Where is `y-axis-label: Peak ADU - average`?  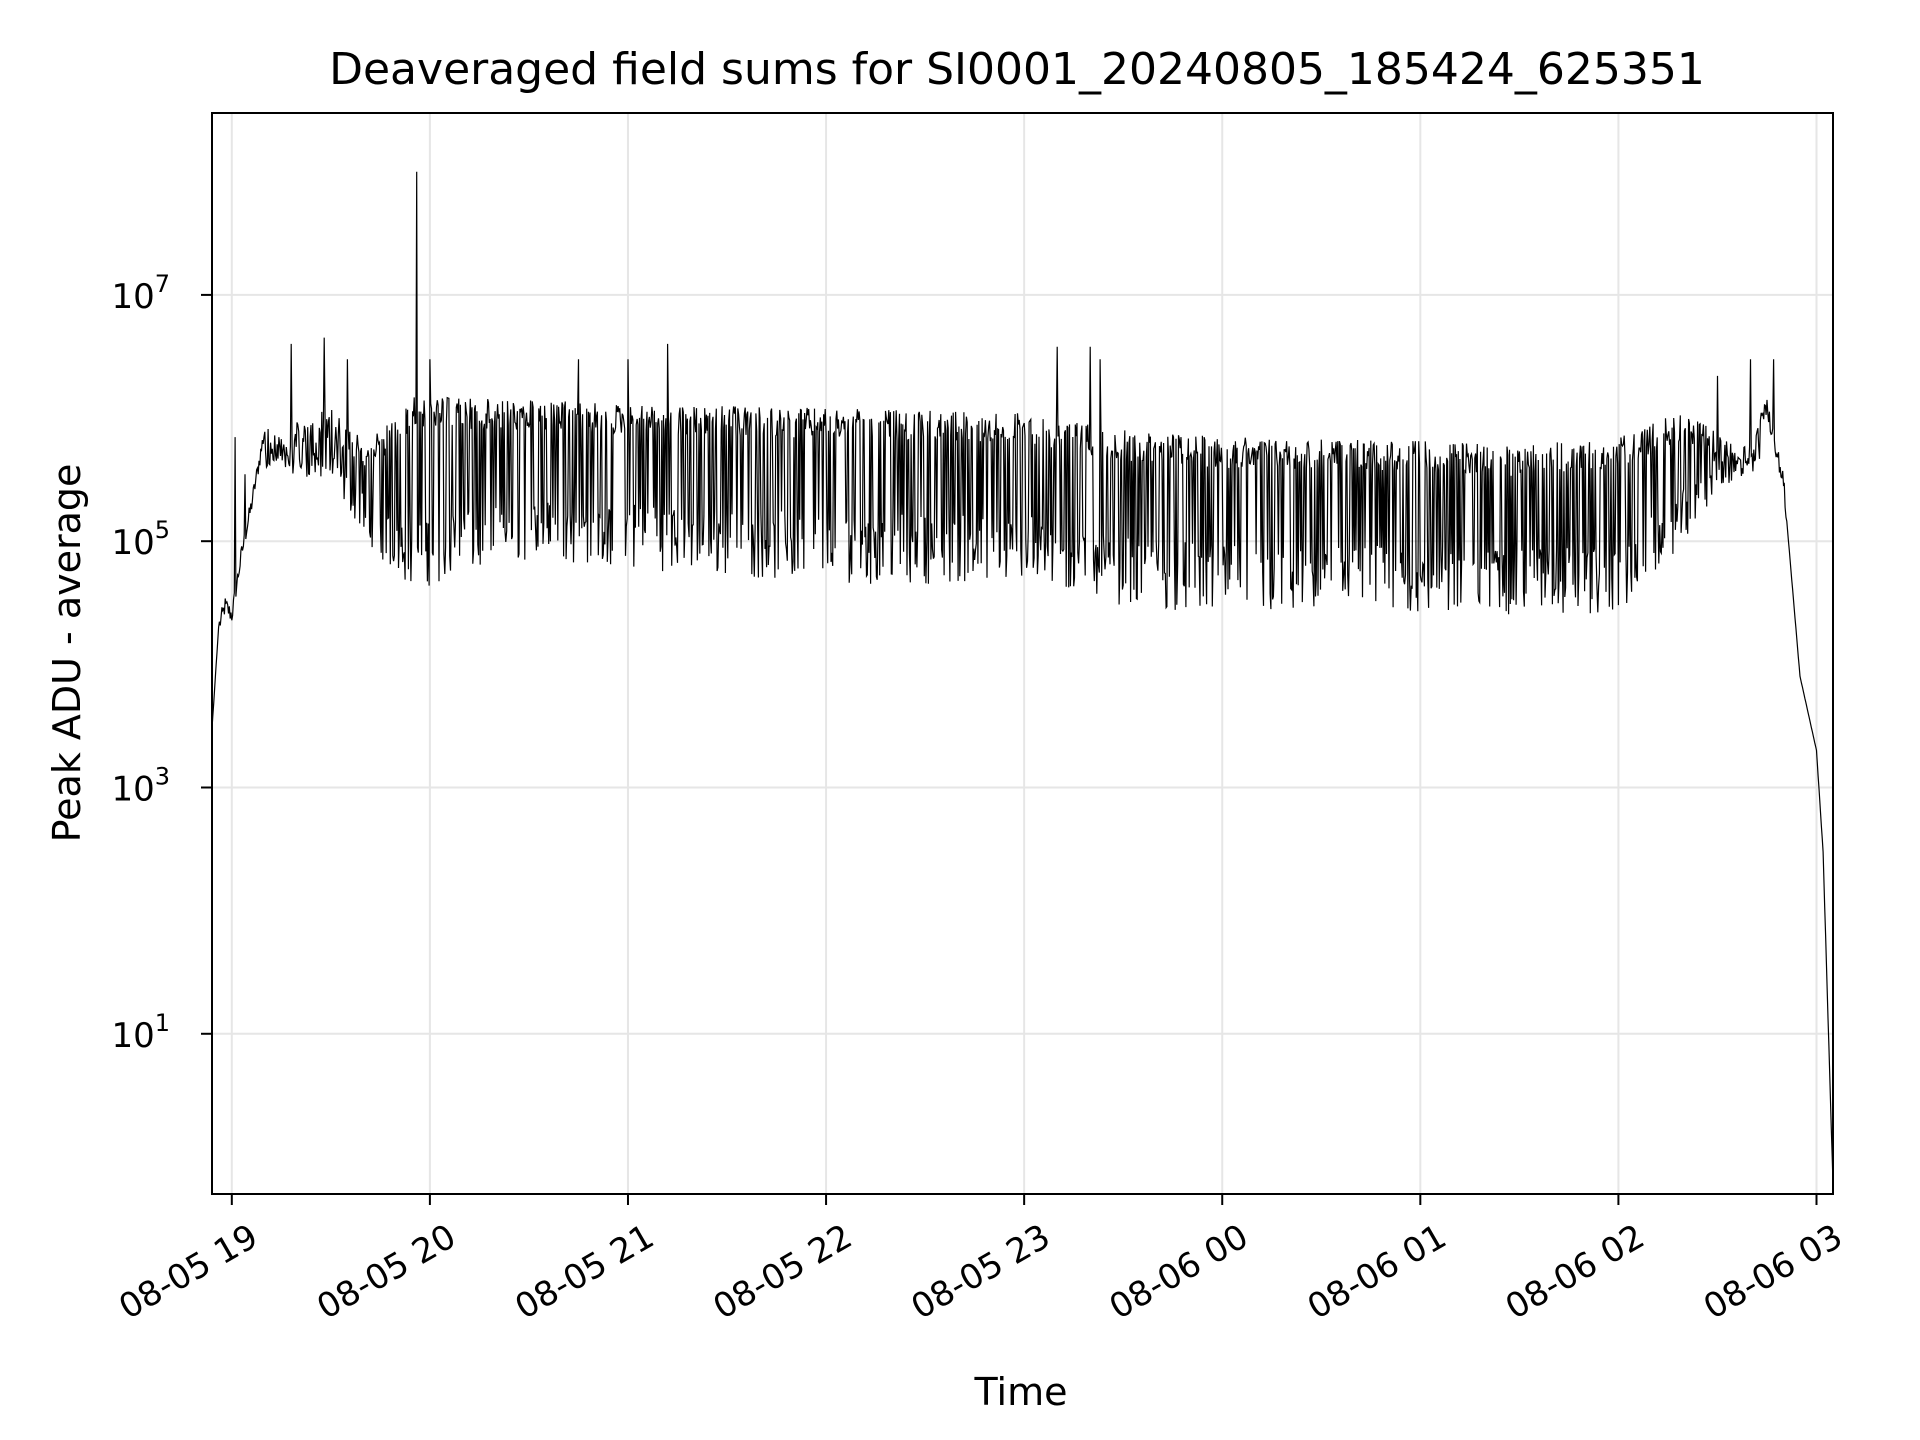 y-axis-label: Peak ADU - average is located at coordinates (67, 653).